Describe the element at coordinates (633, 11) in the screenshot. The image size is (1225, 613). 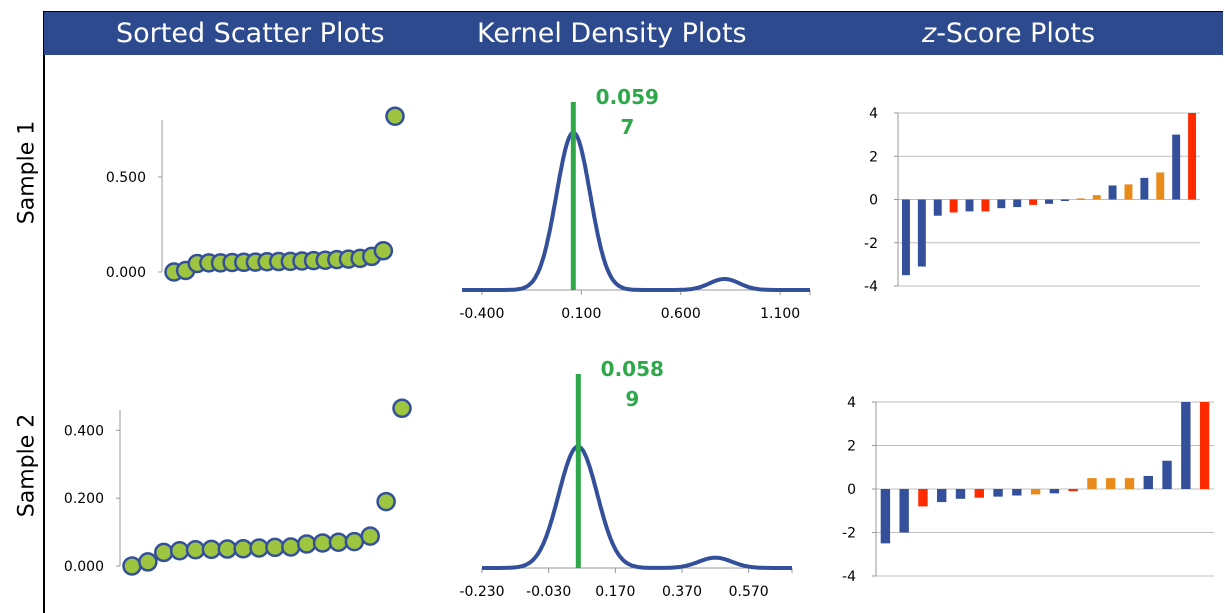
I see `frame-top-border` at that location.